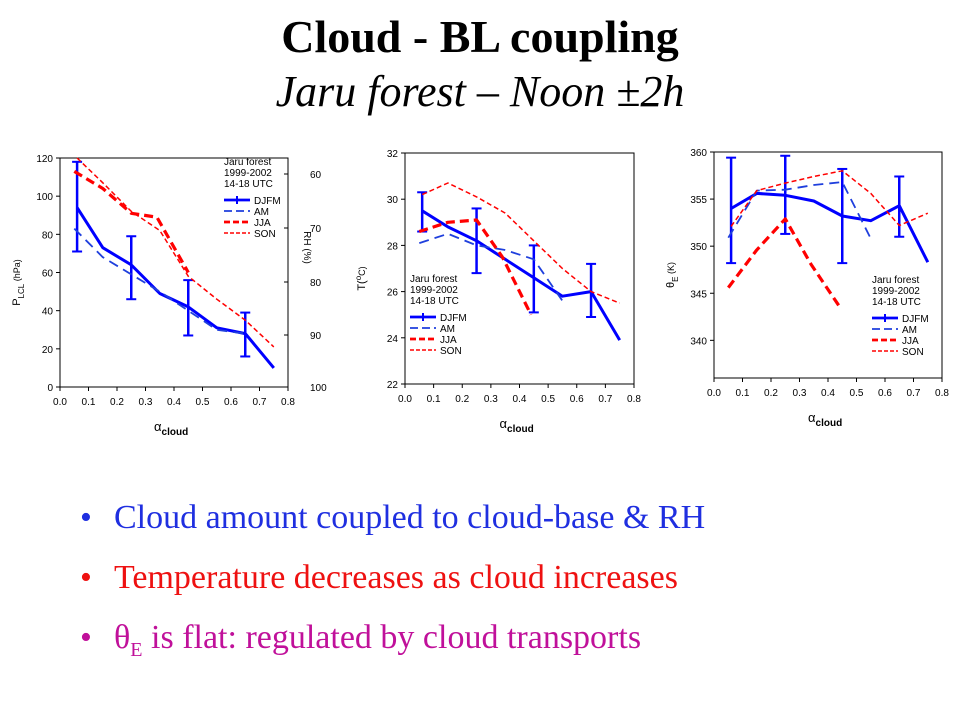 This screenshot has height=720, width=960. Describe the element at coordinates (316, 229) in the screenshot. I see `y2-tick-label: 70` at that location.